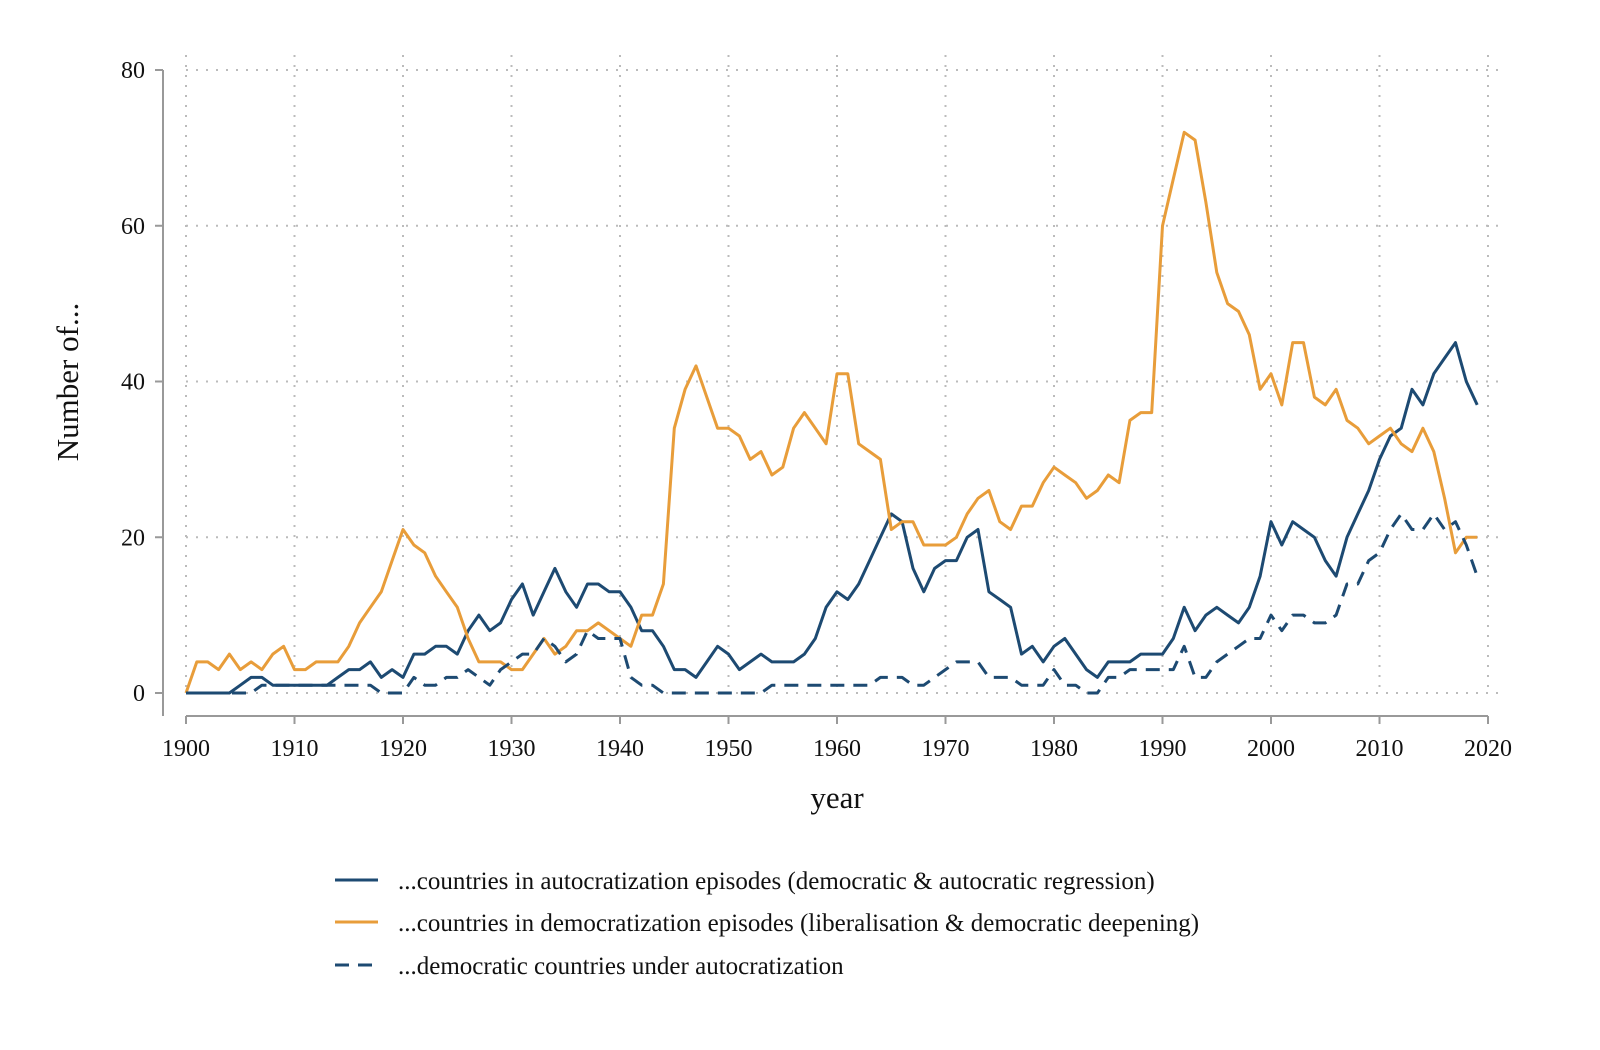  What do you see at coordinates (946, 749) in the screenshot?
I see `x-tick-label: 1970` at bounding box center [946, 749].